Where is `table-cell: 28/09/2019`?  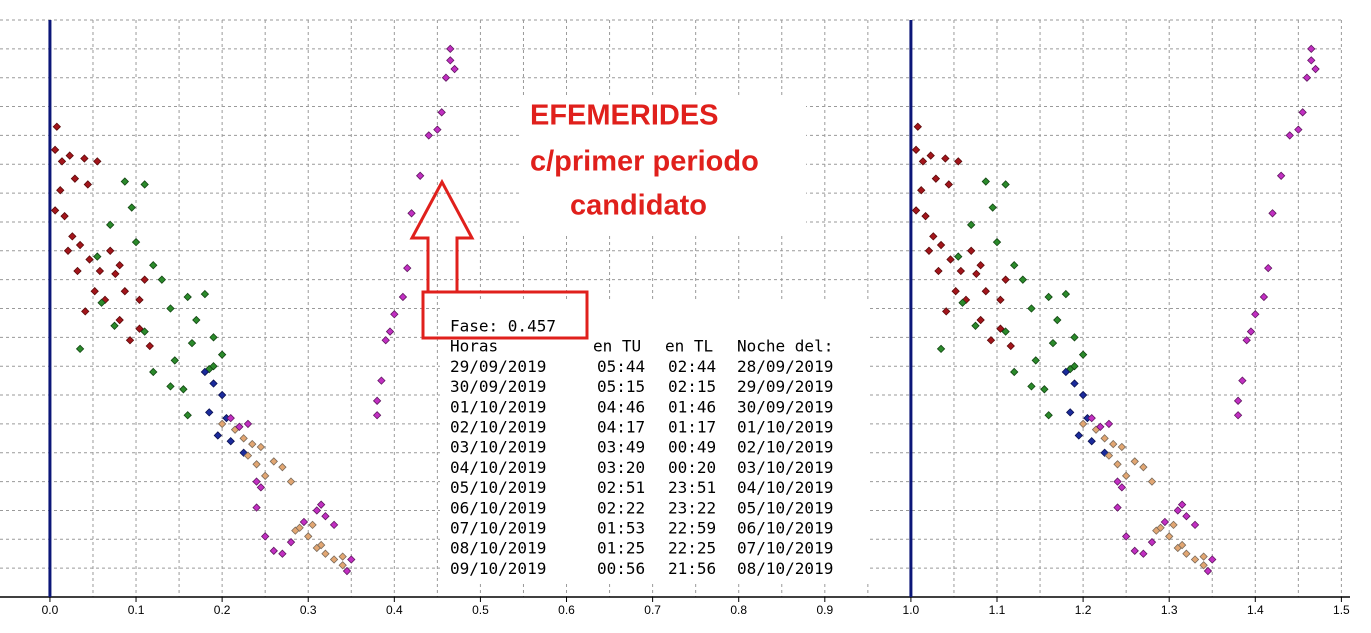 table-cell: 28/09/2019 is located at coordinates (785, 366).